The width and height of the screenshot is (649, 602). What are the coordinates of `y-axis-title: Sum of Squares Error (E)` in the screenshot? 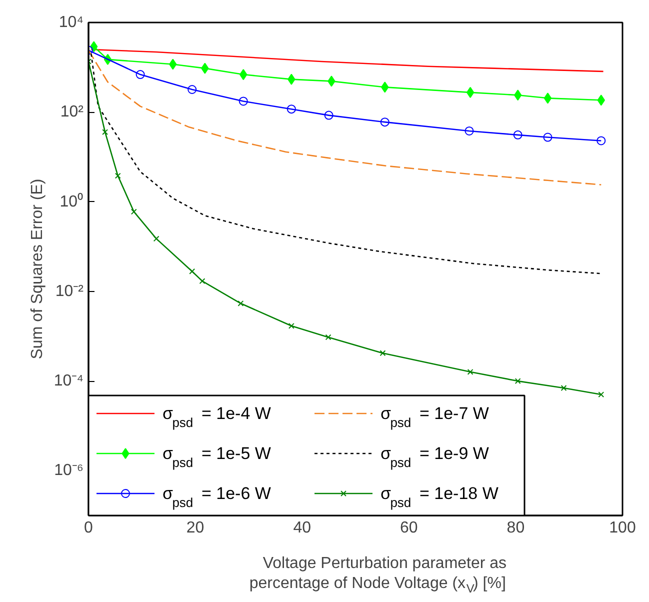 It's located at (37, 269).